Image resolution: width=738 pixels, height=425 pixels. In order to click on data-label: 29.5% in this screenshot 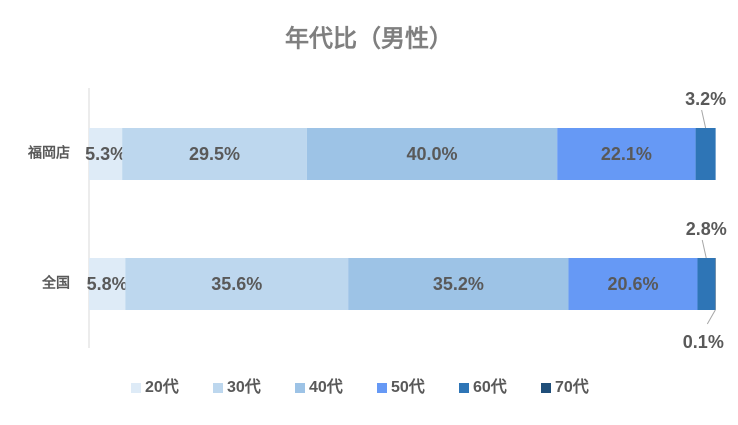, I will do `click(214, 154)`.